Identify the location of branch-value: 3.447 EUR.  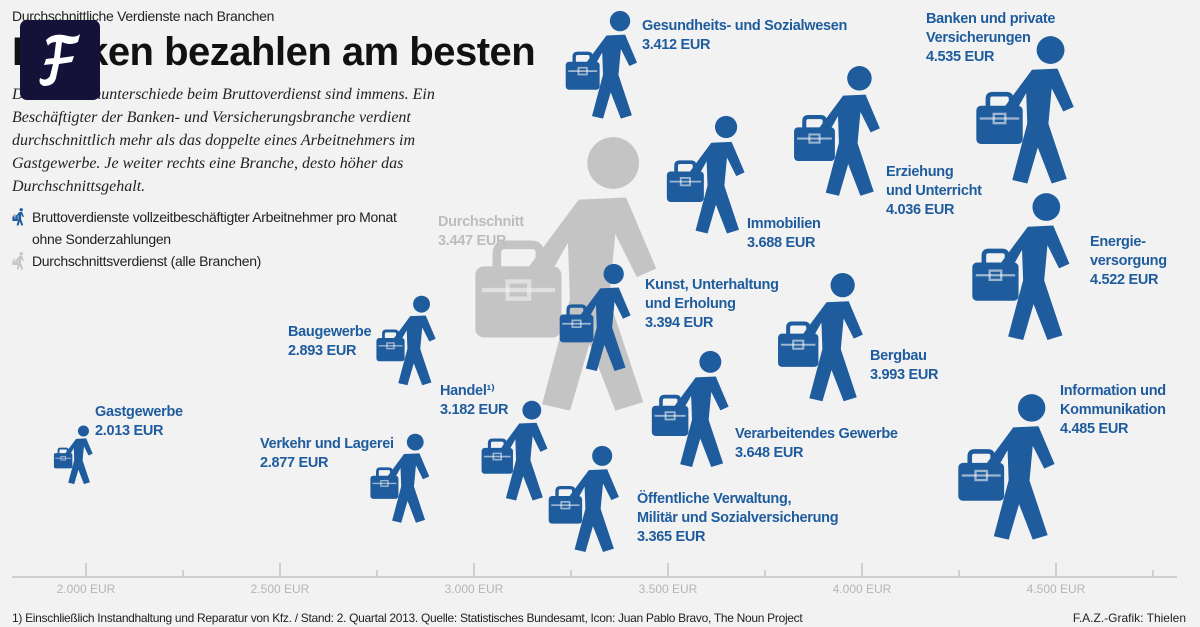
(472, 241).